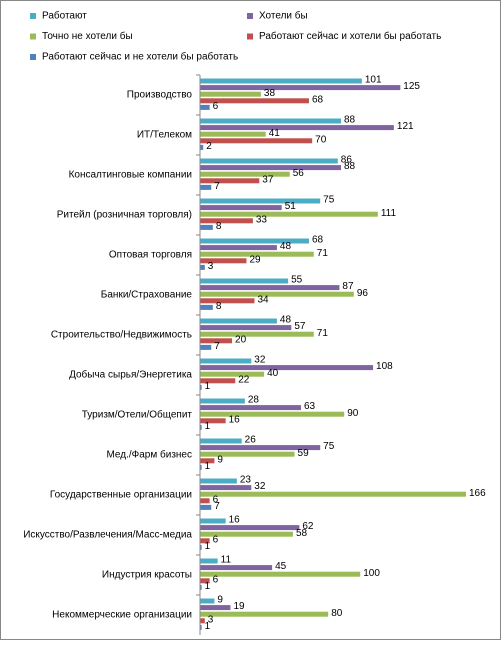 The width and height of the screenshot is (501, 645). Describe the element at coordinates (310, 406) in the screenshot. I see `value-label: 63` at that location.